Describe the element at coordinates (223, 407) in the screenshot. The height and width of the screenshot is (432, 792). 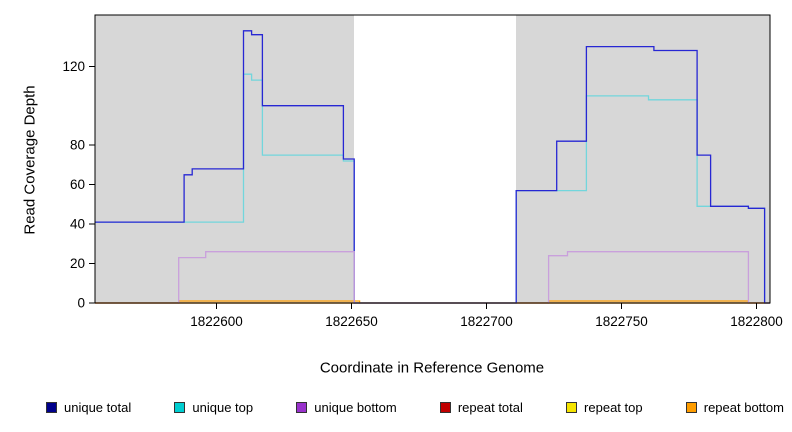
I see `legend-label: unique top` at that location.